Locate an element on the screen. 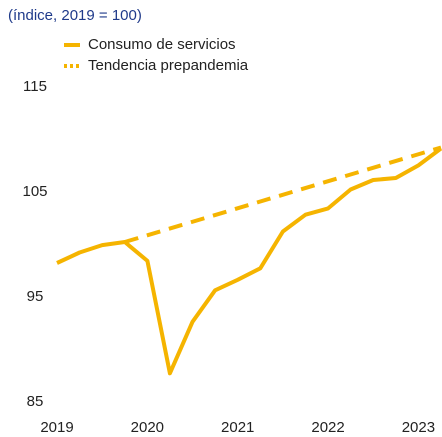  chart-title: (índice, 2019 = 100) is located at coordinates (75, 15).